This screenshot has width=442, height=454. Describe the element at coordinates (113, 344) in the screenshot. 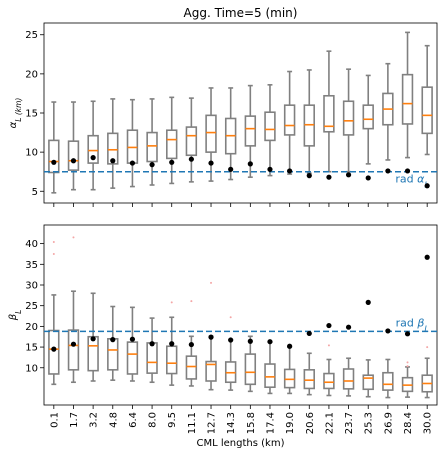

I see `box-4.8` at that location.